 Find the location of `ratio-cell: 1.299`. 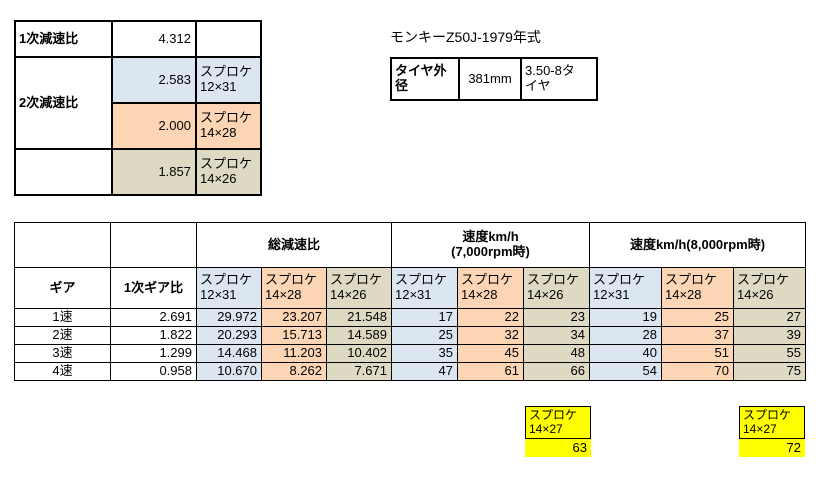

ratio-cell: 1.299 is located at coordinates (153, 353).